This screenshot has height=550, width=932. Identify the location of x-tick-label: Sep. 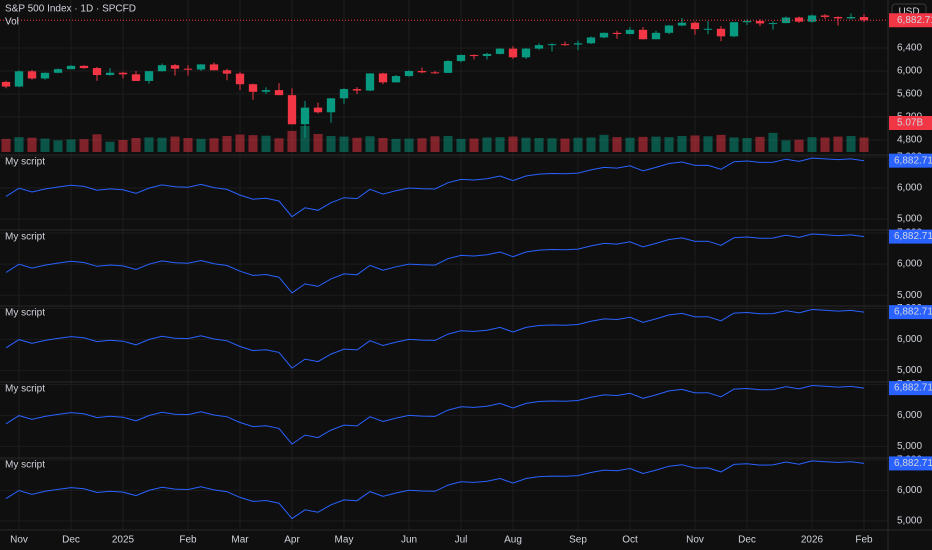
(578, 540).